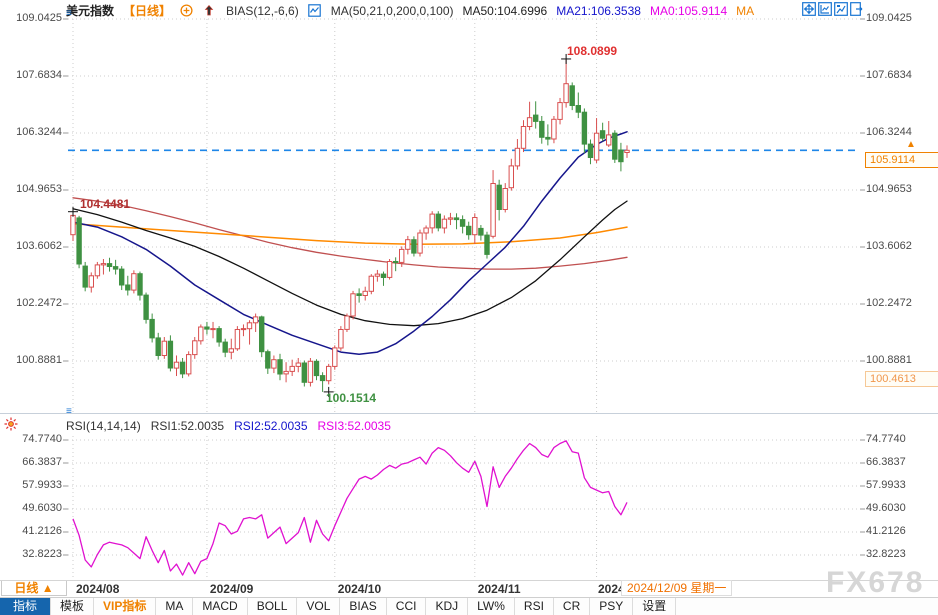  Describe the element at coordinates (572, 606) in the screenshot. I see `tab-CR: CR` at that location.